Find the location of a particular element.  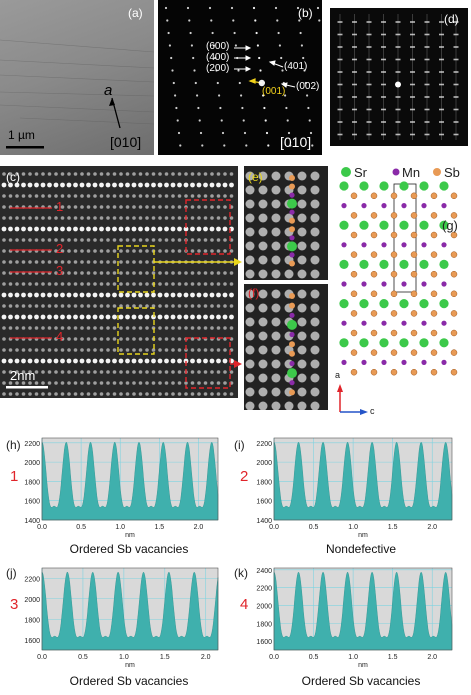

diffraction-spots is located at coordinates (242, 76).